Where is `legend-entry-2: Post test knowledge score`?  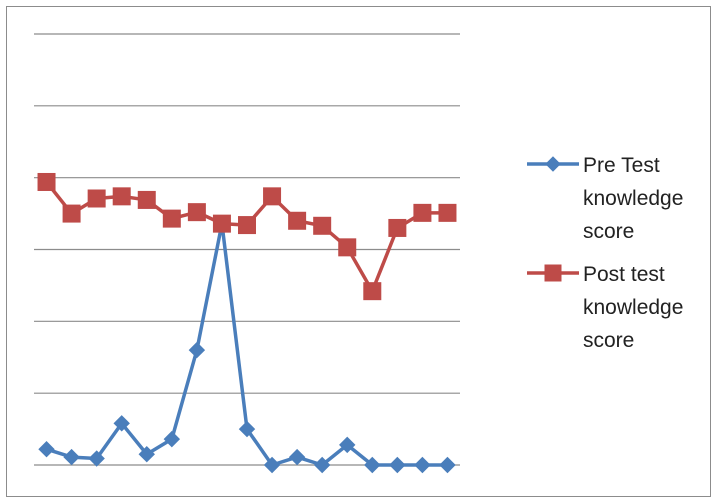
legend-entry-2: Post test knowledge score is located at coordinates (605, 307).